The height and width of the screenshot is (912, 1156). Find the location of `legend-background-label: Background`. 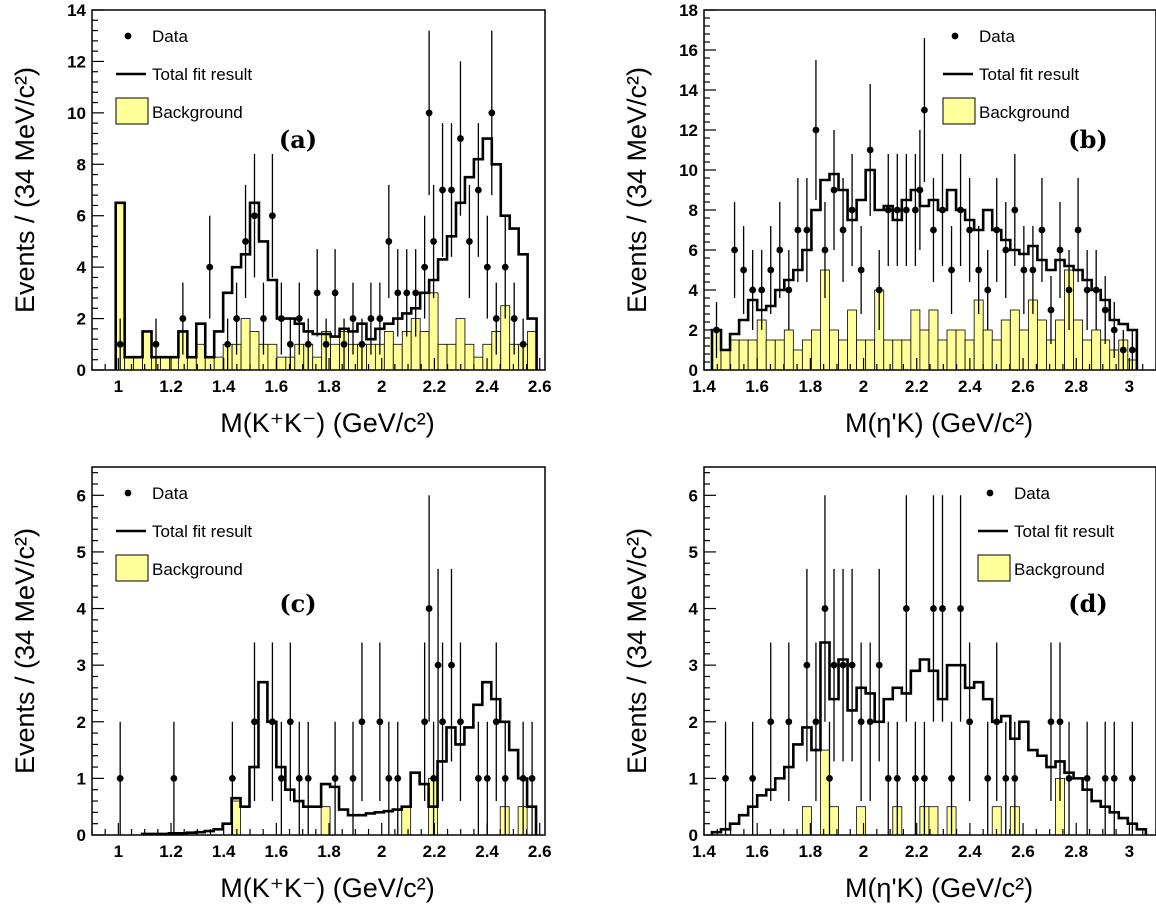

legend-background-label: Background is located at coordinates (197, 569).